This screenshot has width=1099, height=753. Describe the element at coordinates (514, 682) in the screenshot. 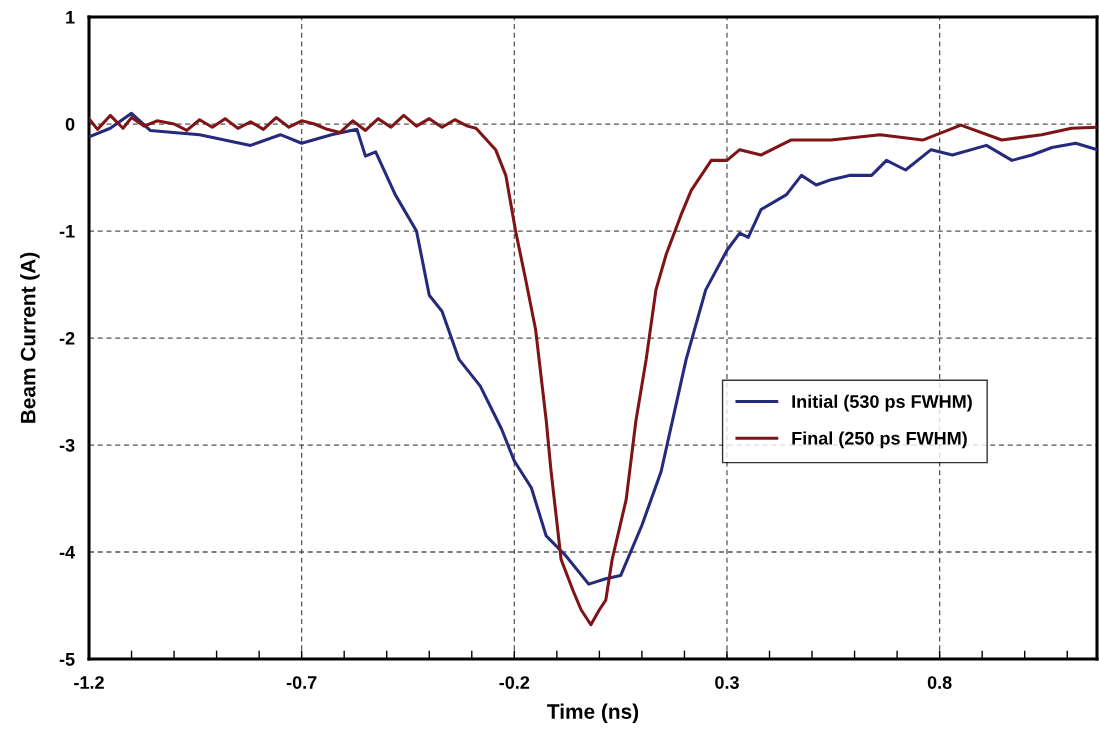

I see `x-tick-label: -0.2` at that location.